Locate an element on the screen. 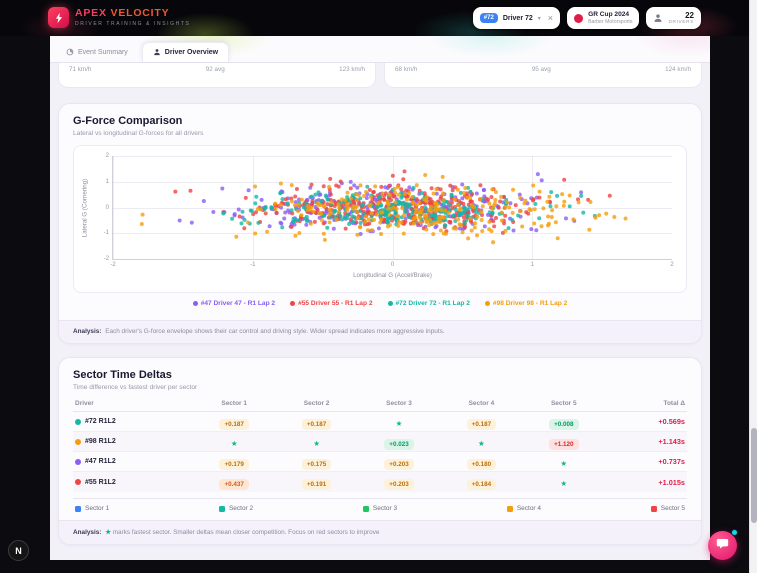 This screenshot has height=573, width=757. y-axis-label: Lateral G (Cornering) is located at coordinates (85, 208).